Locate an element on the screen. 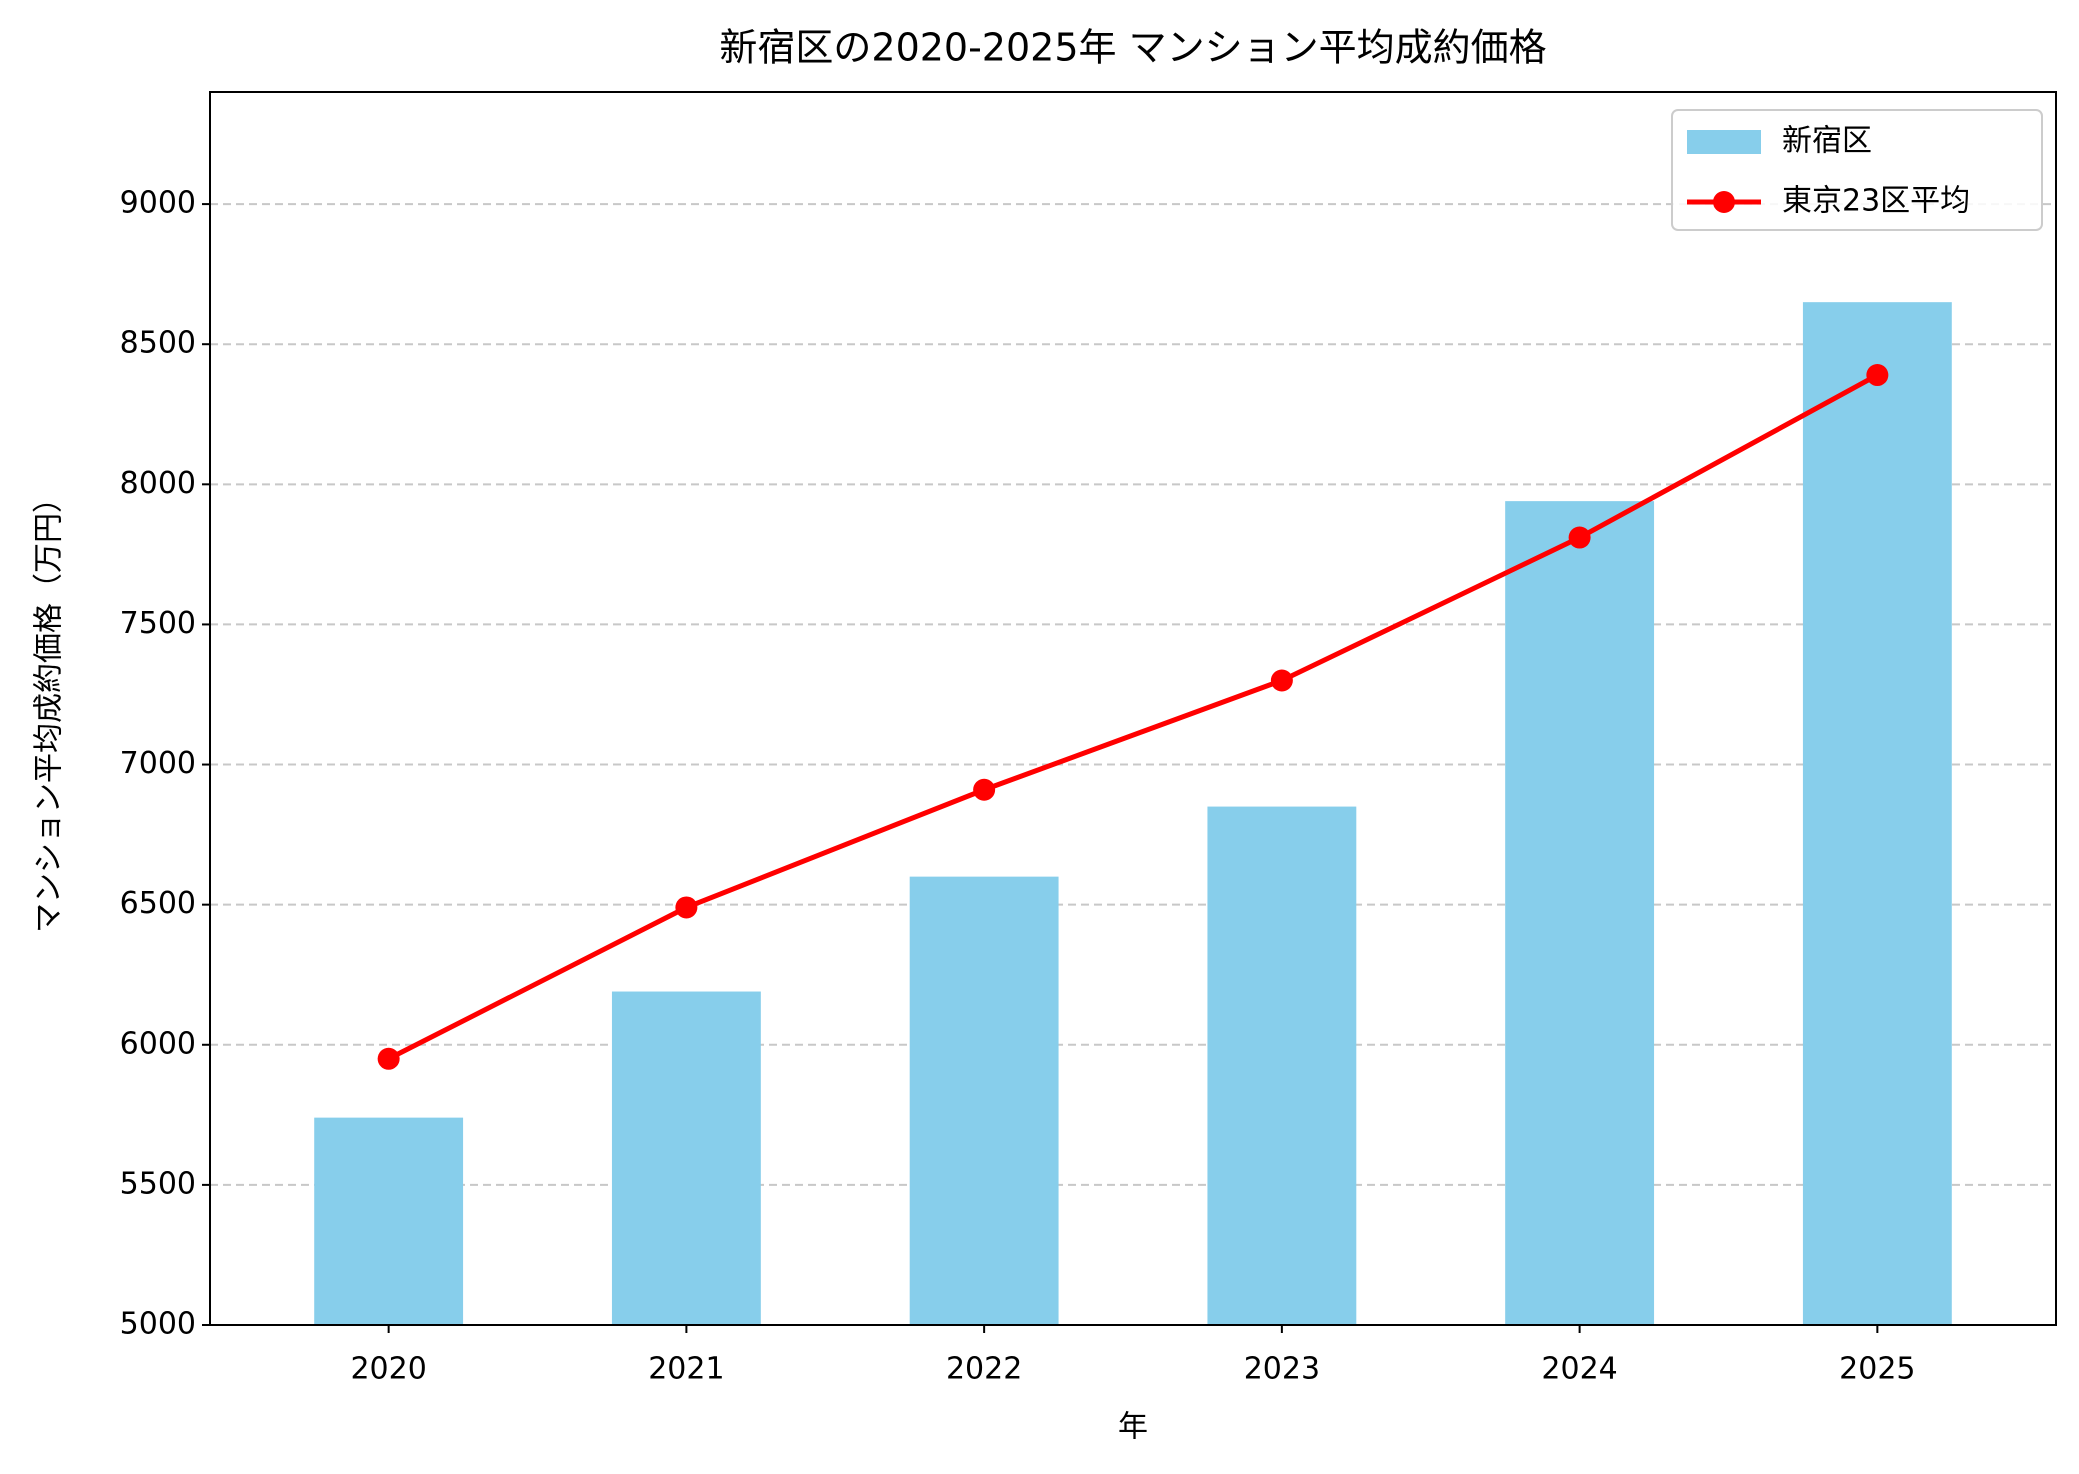 The height and width of the screenshot is (1474, 2079). y-tick-label: 9000 is located at coordinates (158, 203).